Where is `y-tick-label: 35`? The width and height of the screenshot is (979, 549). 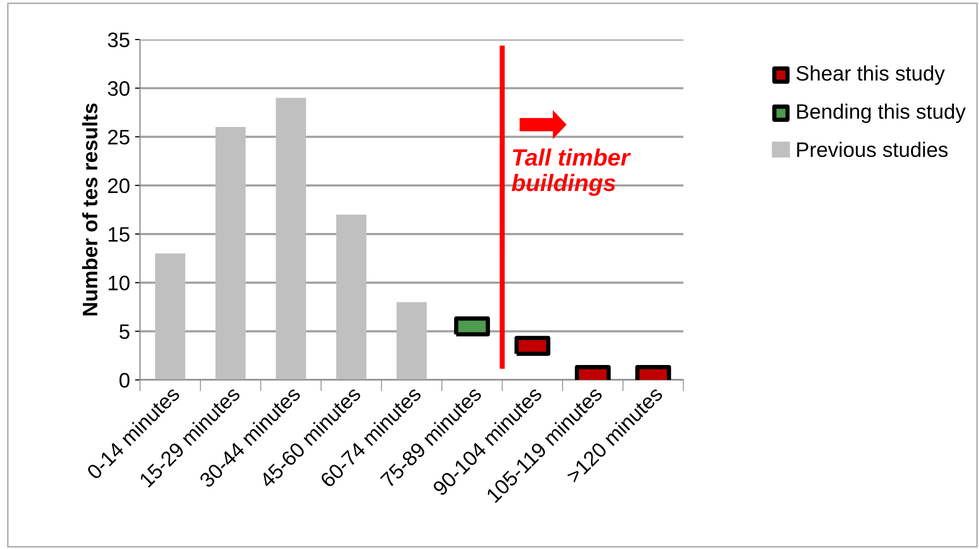
y-tick-label: 35 is located at coordinates (119, 40).